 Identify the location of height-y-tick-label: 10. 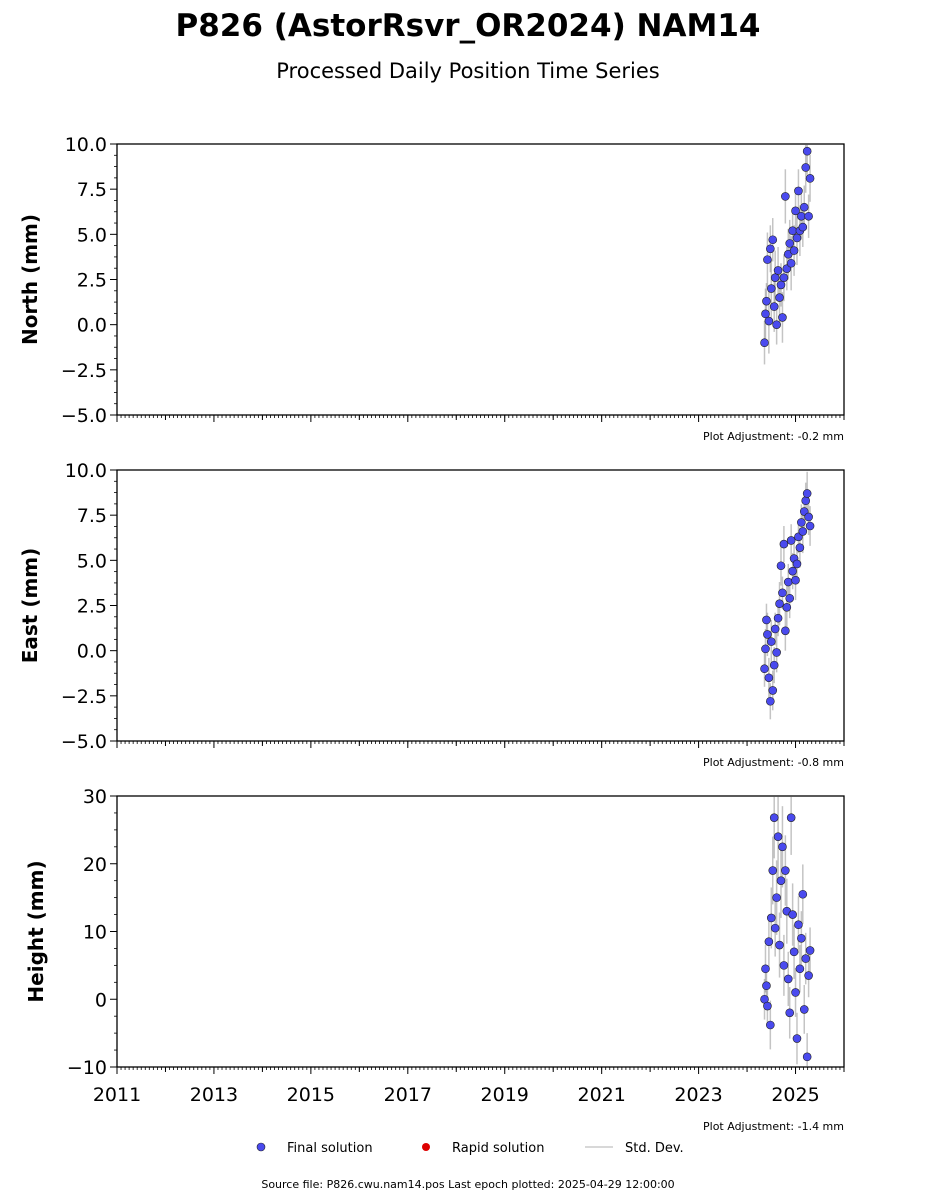
(95, 933).